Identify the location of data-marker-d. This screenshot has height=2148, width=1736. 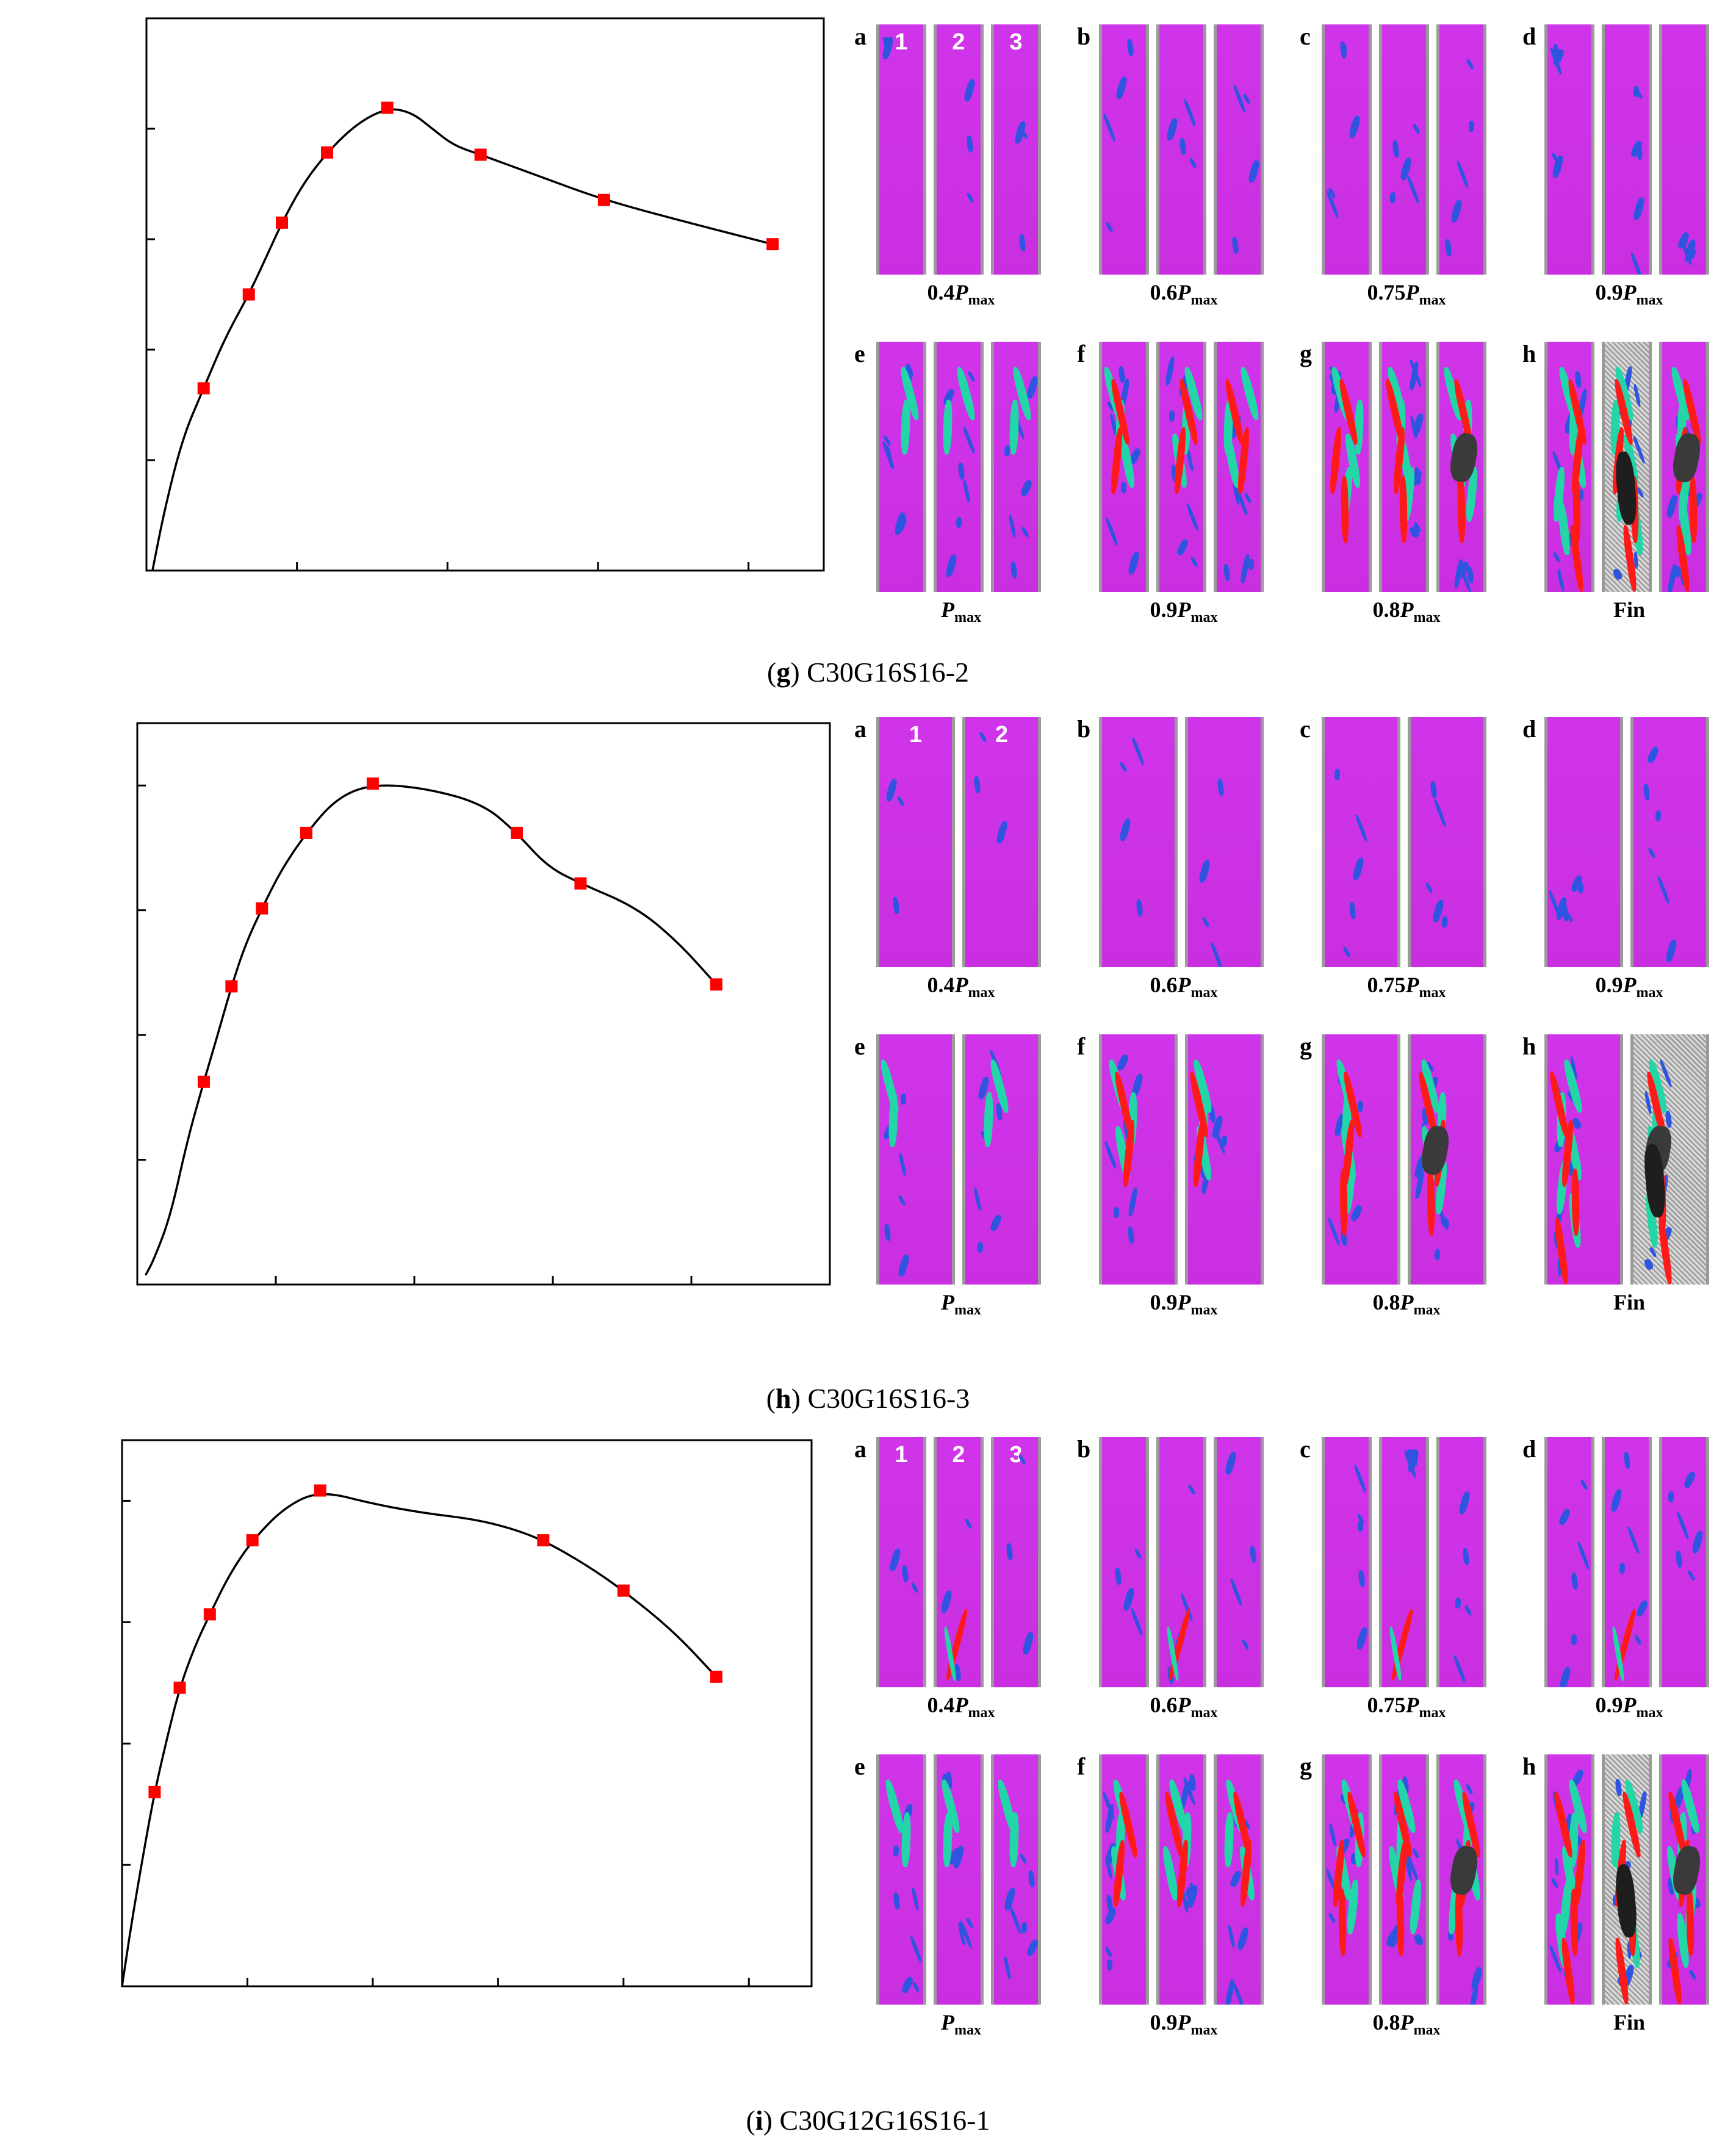
(327, 152).